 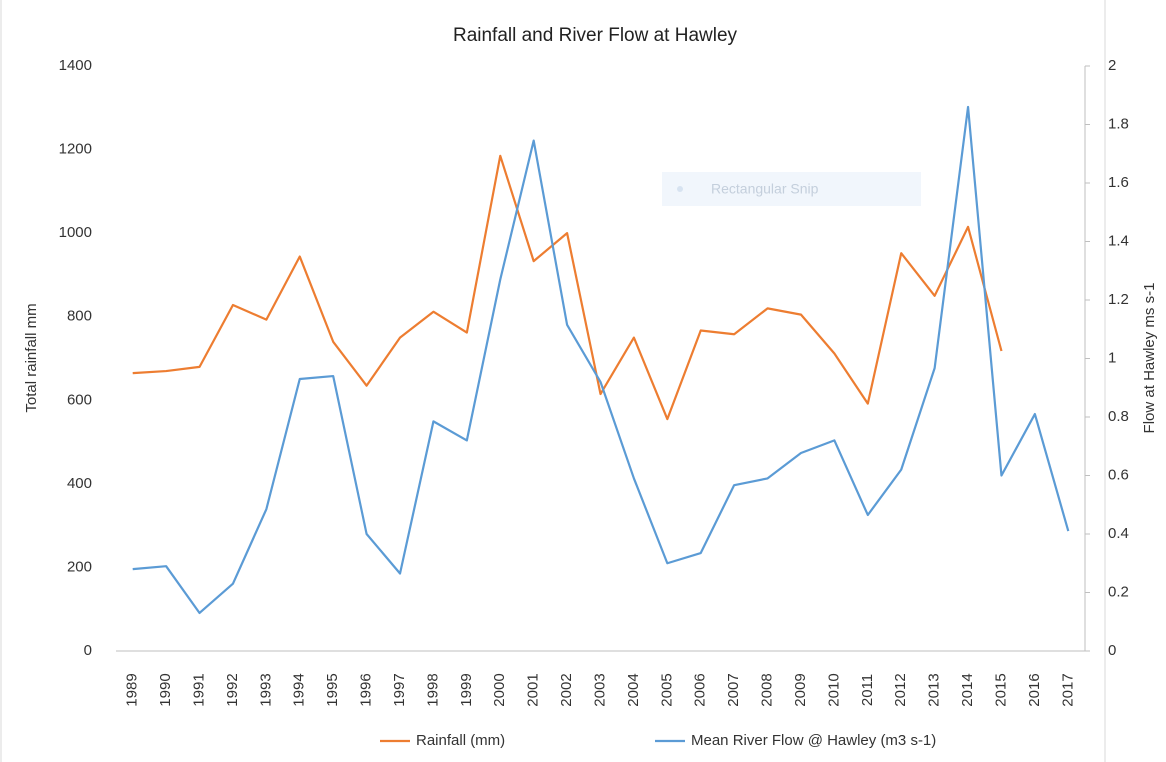 What do you see at coordinates (75, 149) in the screenshot?
I see `y-tick-label: 1200` at bounding box center [75, 149].